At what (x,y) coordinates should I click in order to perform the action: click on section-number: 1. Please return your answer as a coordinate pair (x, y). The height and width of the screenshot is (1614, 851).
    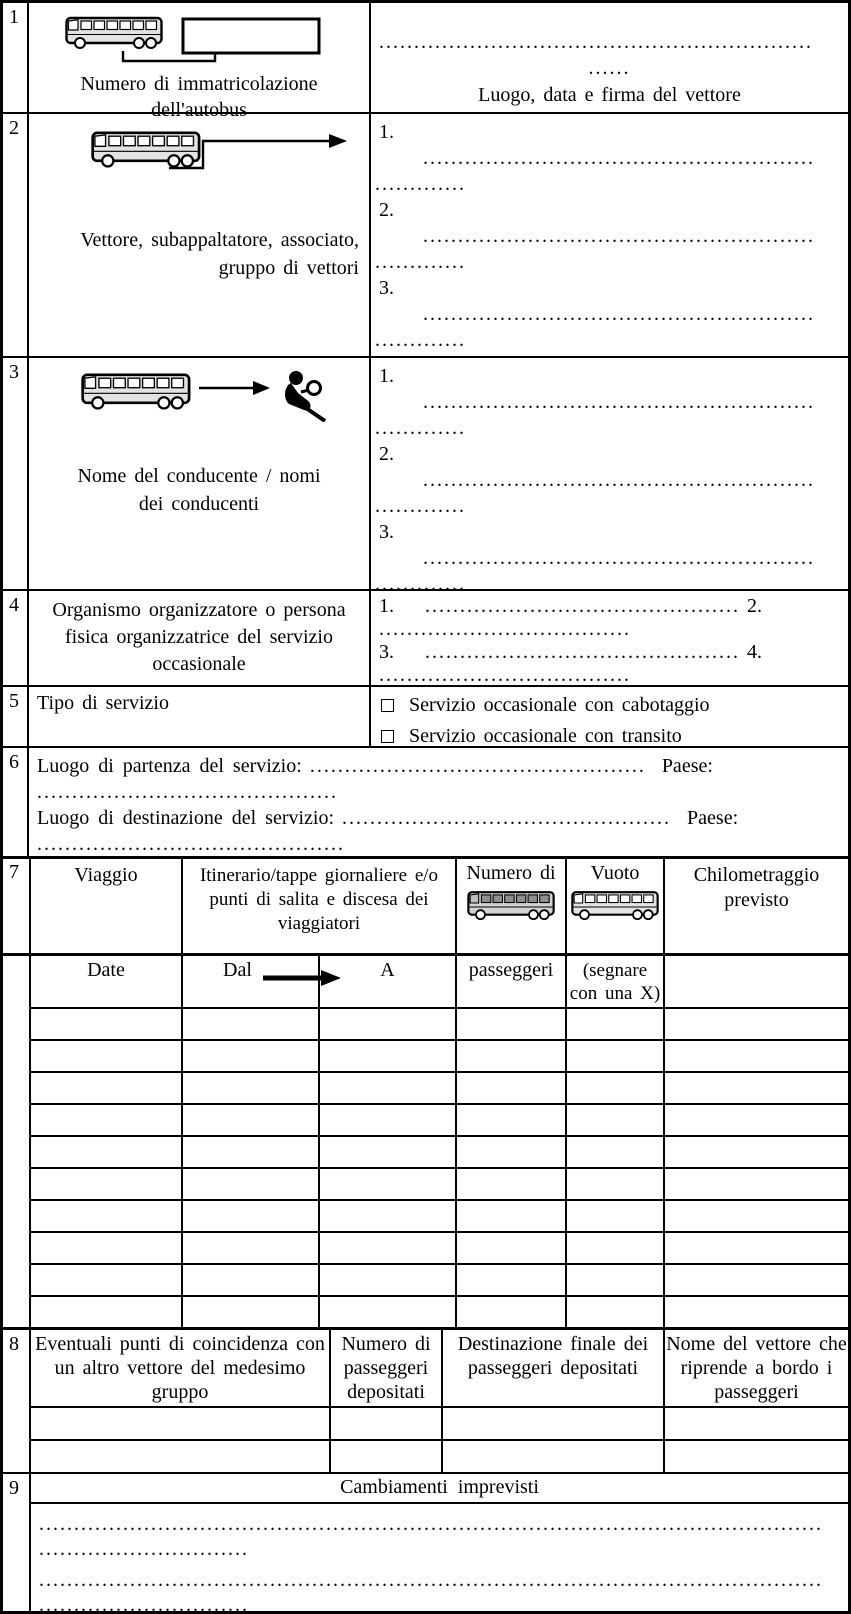
    Looking at the image, I should click on (16, 57).